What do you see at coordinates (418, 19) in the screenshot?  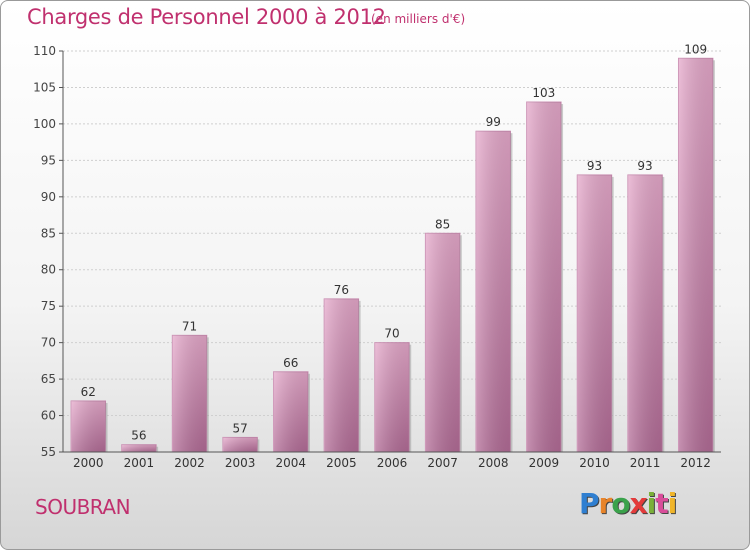 I see `chart-subtitle: (en milliers d'€)` at bounding box center [418, 19].